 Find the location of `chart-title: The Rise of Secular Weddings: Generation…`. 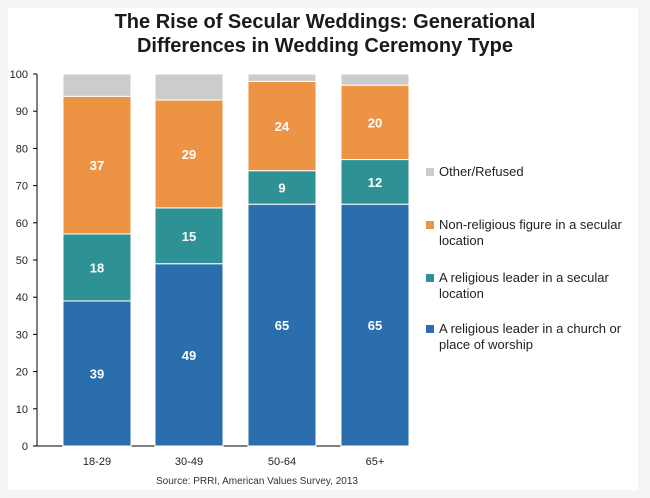

chart-title: The Rise of Secular Weddings: Generation… is located at coordinates (323, 34).